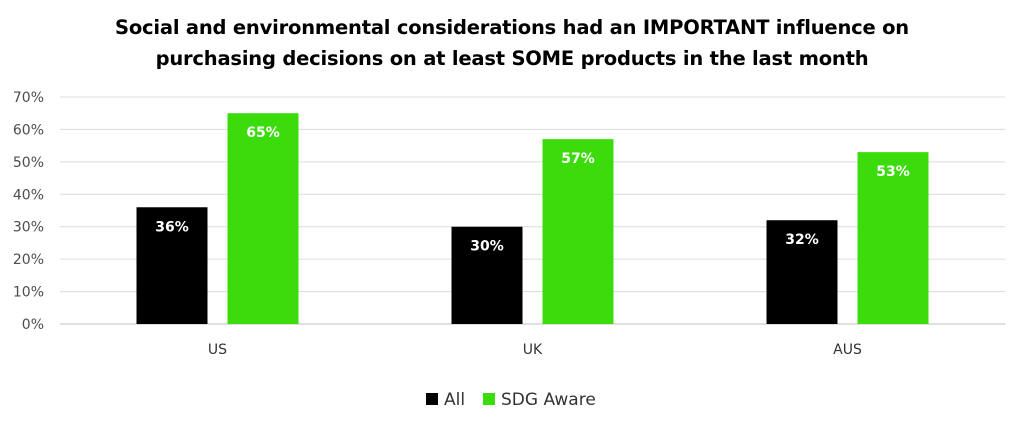 This screenshot has height=429, width=1024. What do you see at coordinates (263, 218) in the screenshot?
I see `bar-sdg-aware-us` at bounding box center [263, 218].